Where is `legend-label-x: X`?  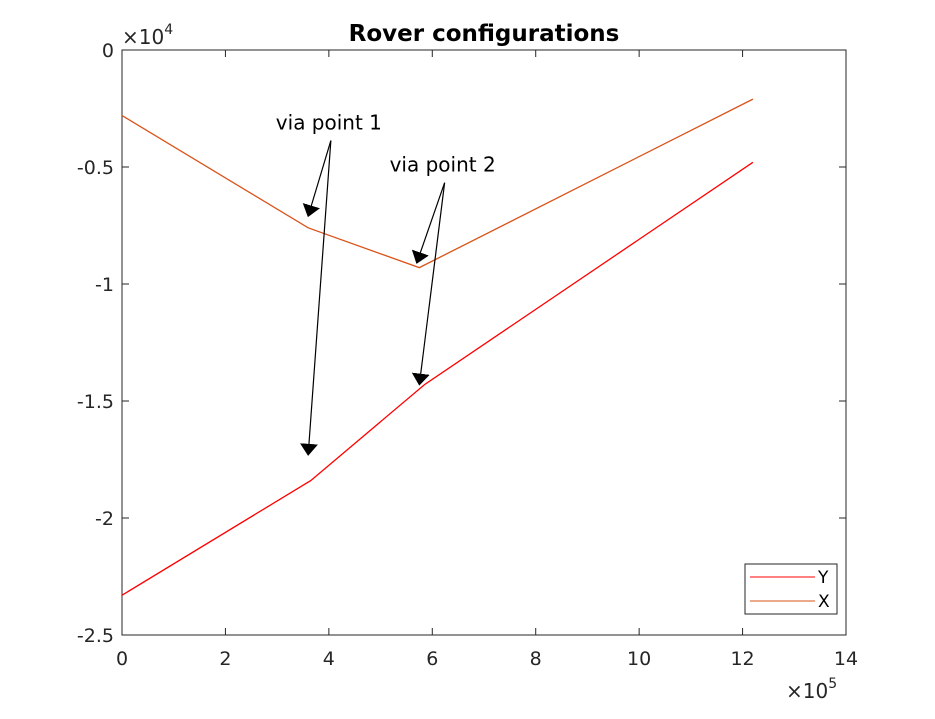 legend-label-x: X is located at coordinates (824, 602).